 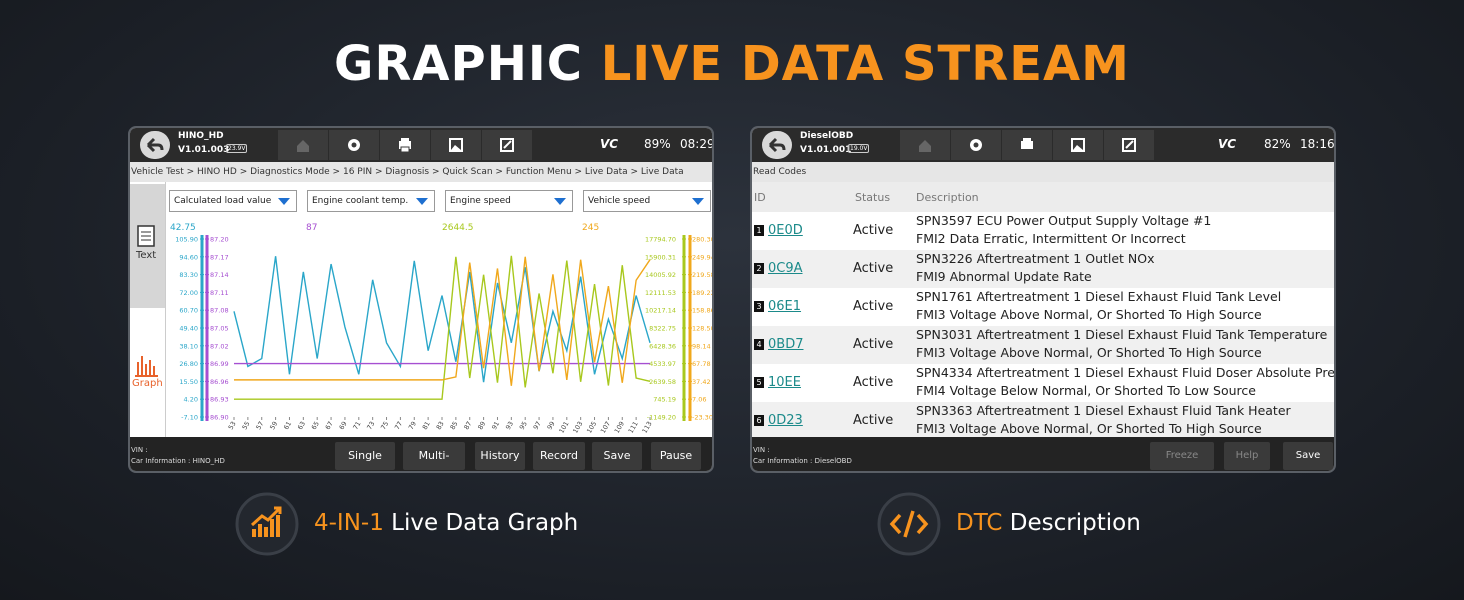 I want to click on x-tick-label: 91, so click(x=495, y=425).